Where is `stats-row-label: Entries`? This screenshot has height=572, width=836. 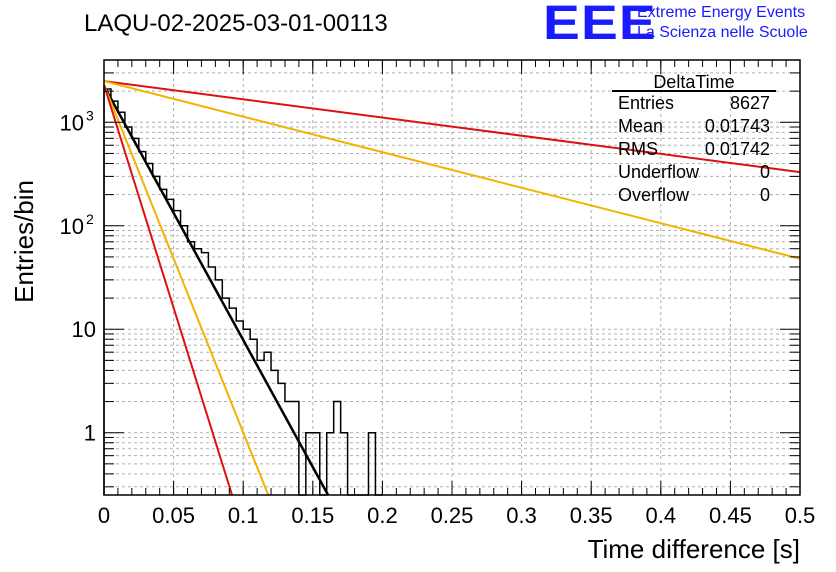 stats-row-label: Entries is located at coordinates (646, 103).